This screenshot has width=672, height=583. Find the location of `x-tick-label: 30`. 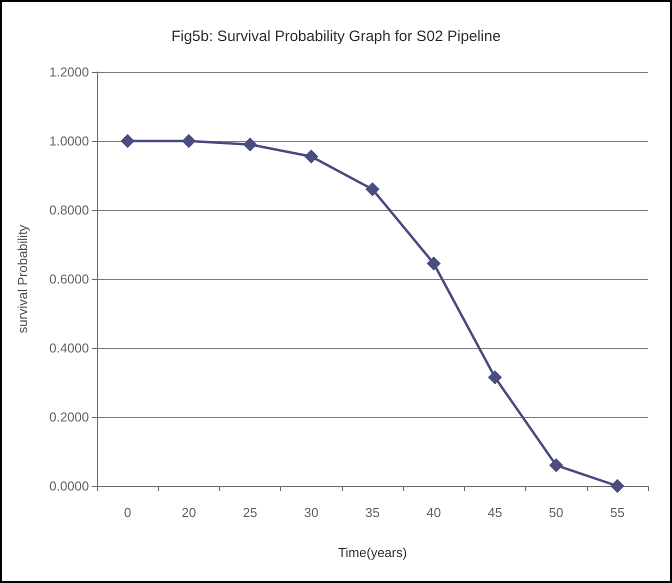

x-tick-label: 30 is located at coordinates (311, 512).